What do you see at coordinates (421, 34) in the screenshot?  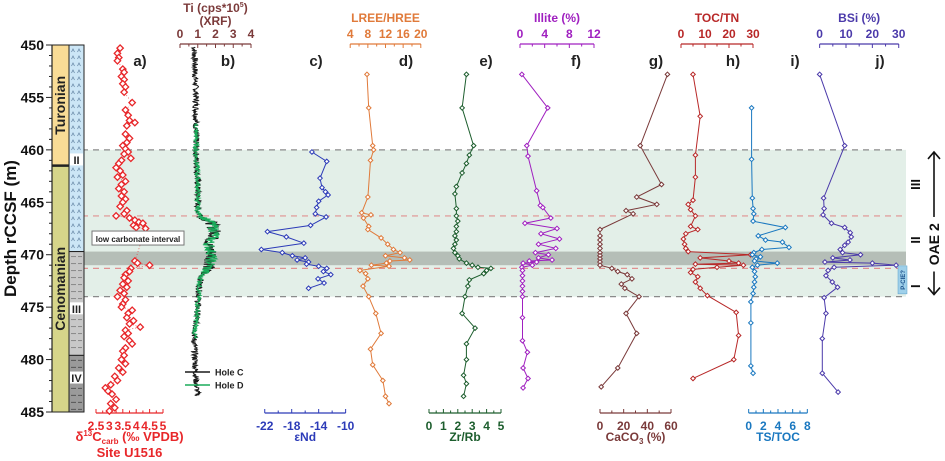 I see `panel-d-tick-label: 20` at bounding box center [421, 34].